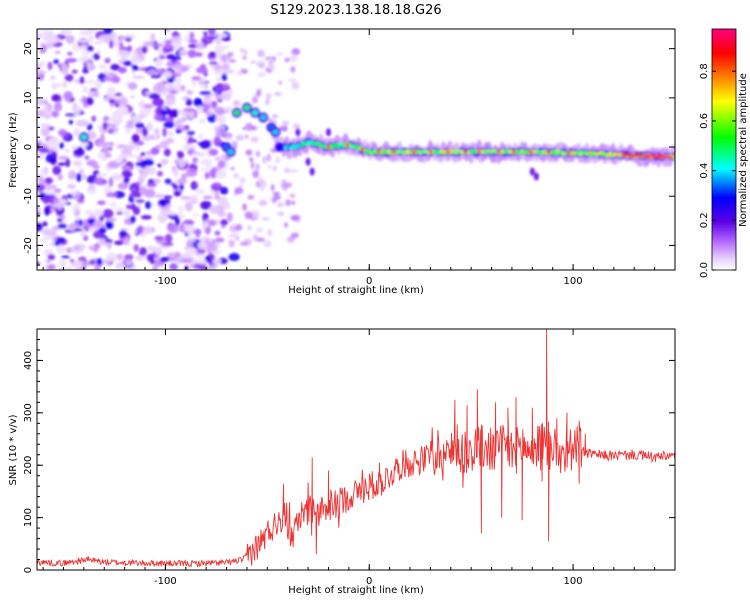  Describe the element at coordinates (356, 290) in the screenshot. I see `spectrogram-xlabel: Height of straight line (km)` at that location.